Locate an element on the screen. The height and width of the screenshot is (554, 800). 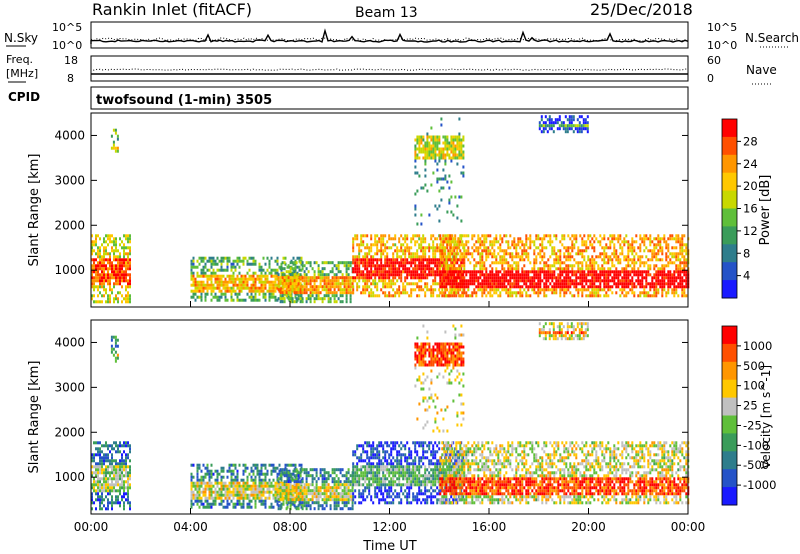
colorbar-segment is located at coordinates (729, 271).